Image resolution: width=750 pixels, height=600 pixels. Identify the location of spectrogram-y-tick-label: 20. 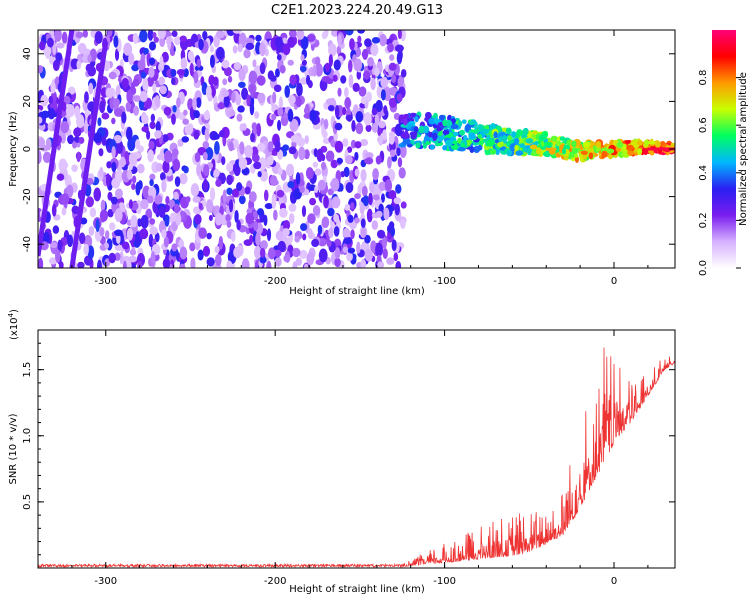
(27, 101).